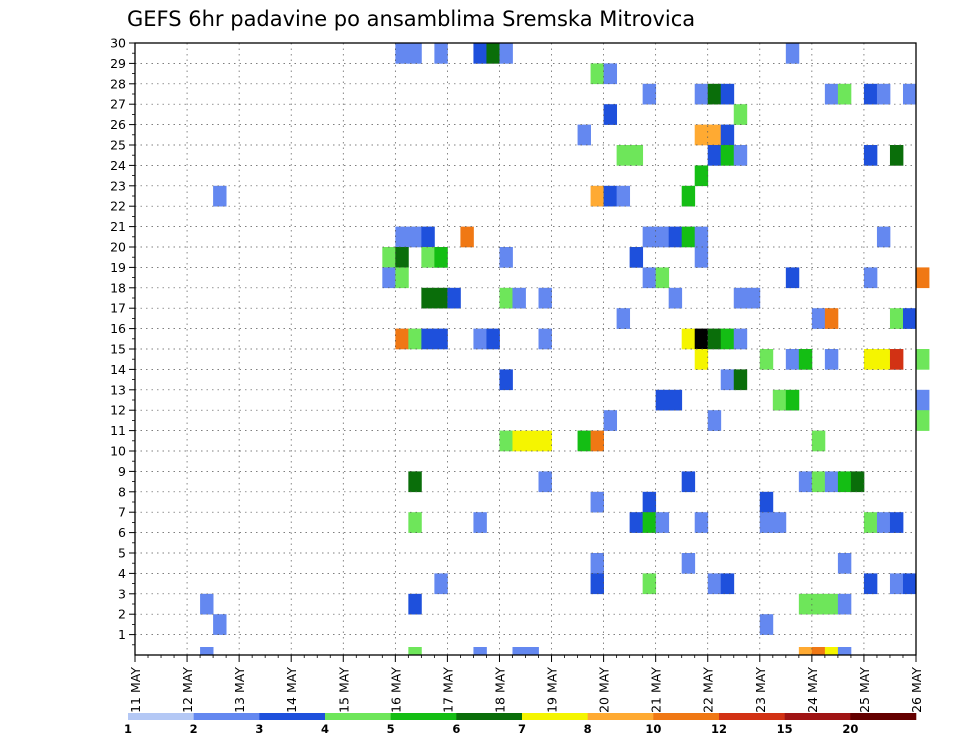 The height and width of the screenshot is (742, 960). Describe the element at coordinates (118, 145) in the screenshot. I see `y-tick-label: 25` at that location.